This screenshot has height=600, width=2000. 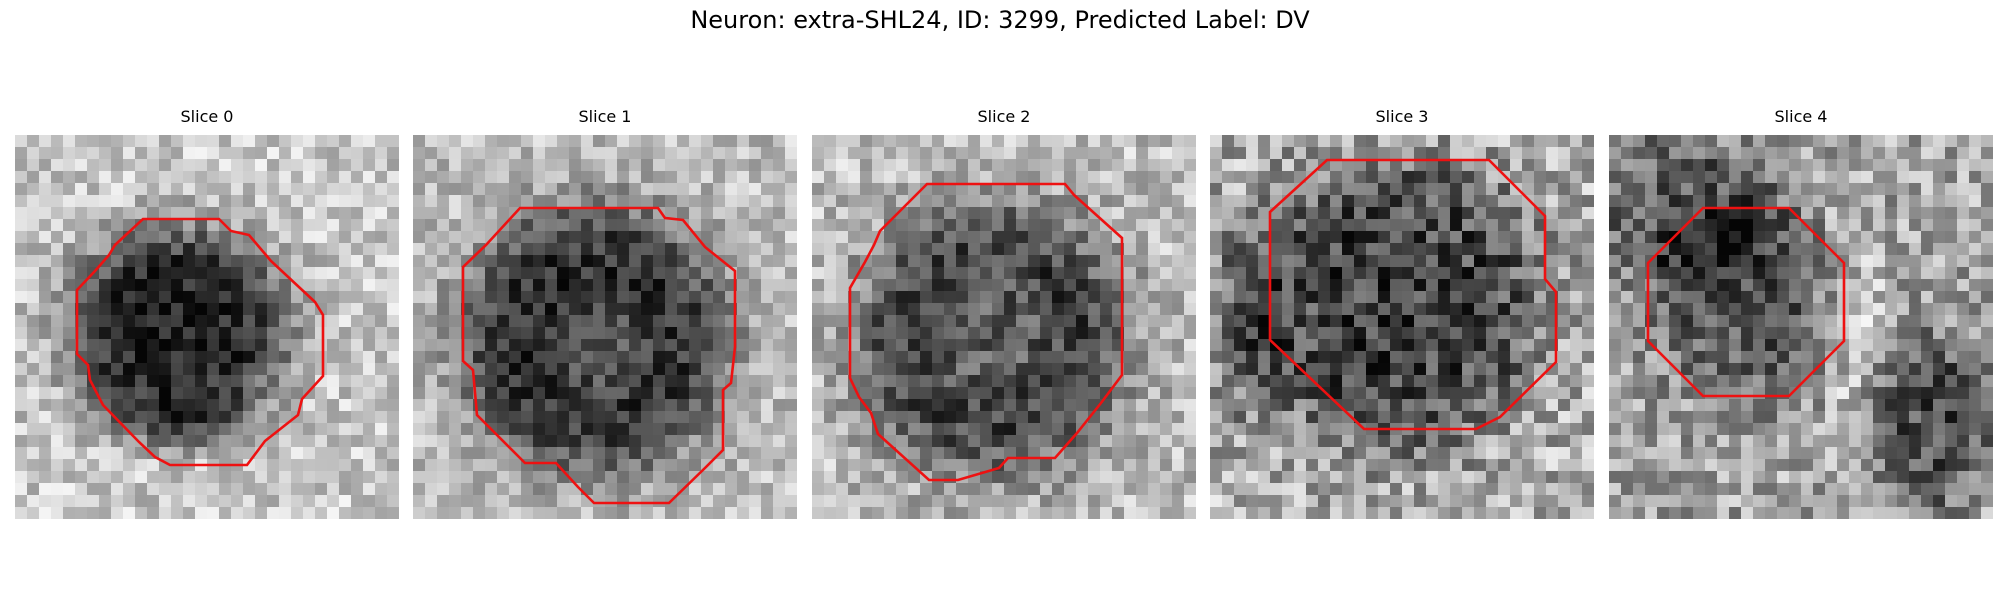 What do you see at coordinates (1402, 116) in the screenshot?
I see `slice-title-3: Slice 3` at bounding box center [1402, 116].